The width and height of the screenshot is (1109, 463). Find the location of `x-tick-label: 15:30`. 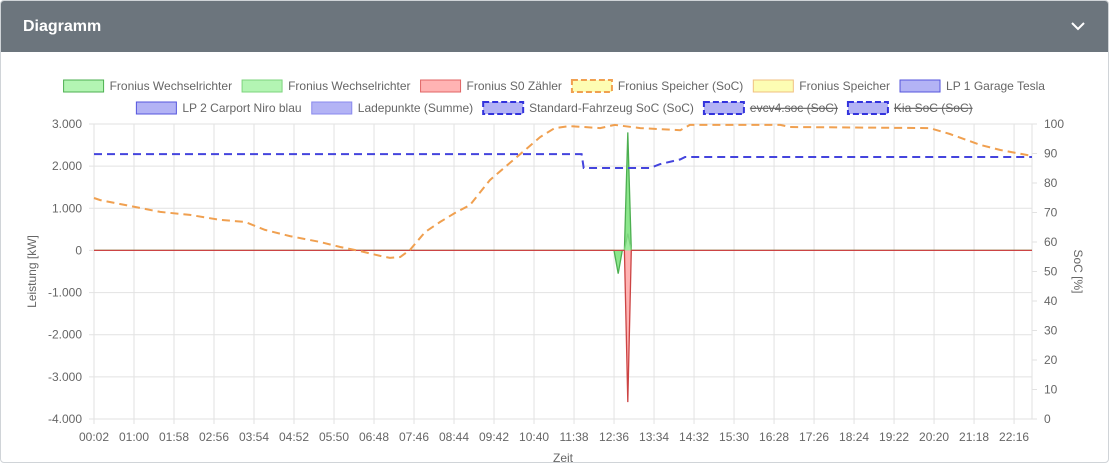

x-tick-label: 15:30 is located at coordinates (734, 437).